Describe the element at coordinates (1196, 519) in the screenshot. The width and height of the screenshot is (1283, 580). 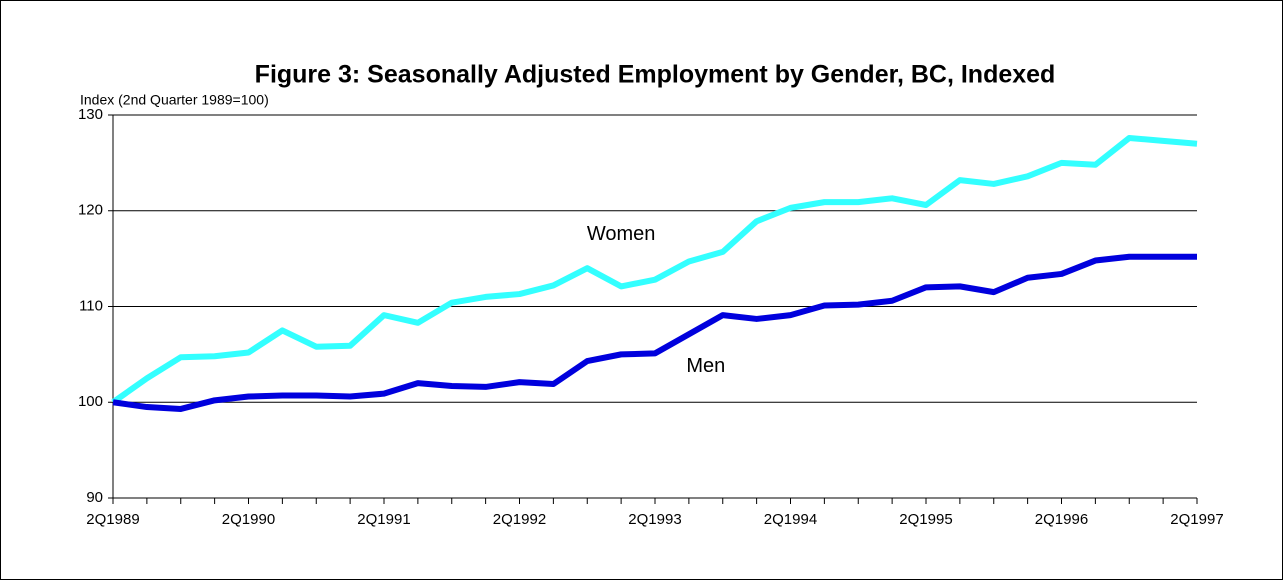
I see `x-tick-label: 2Q1997` at that location.